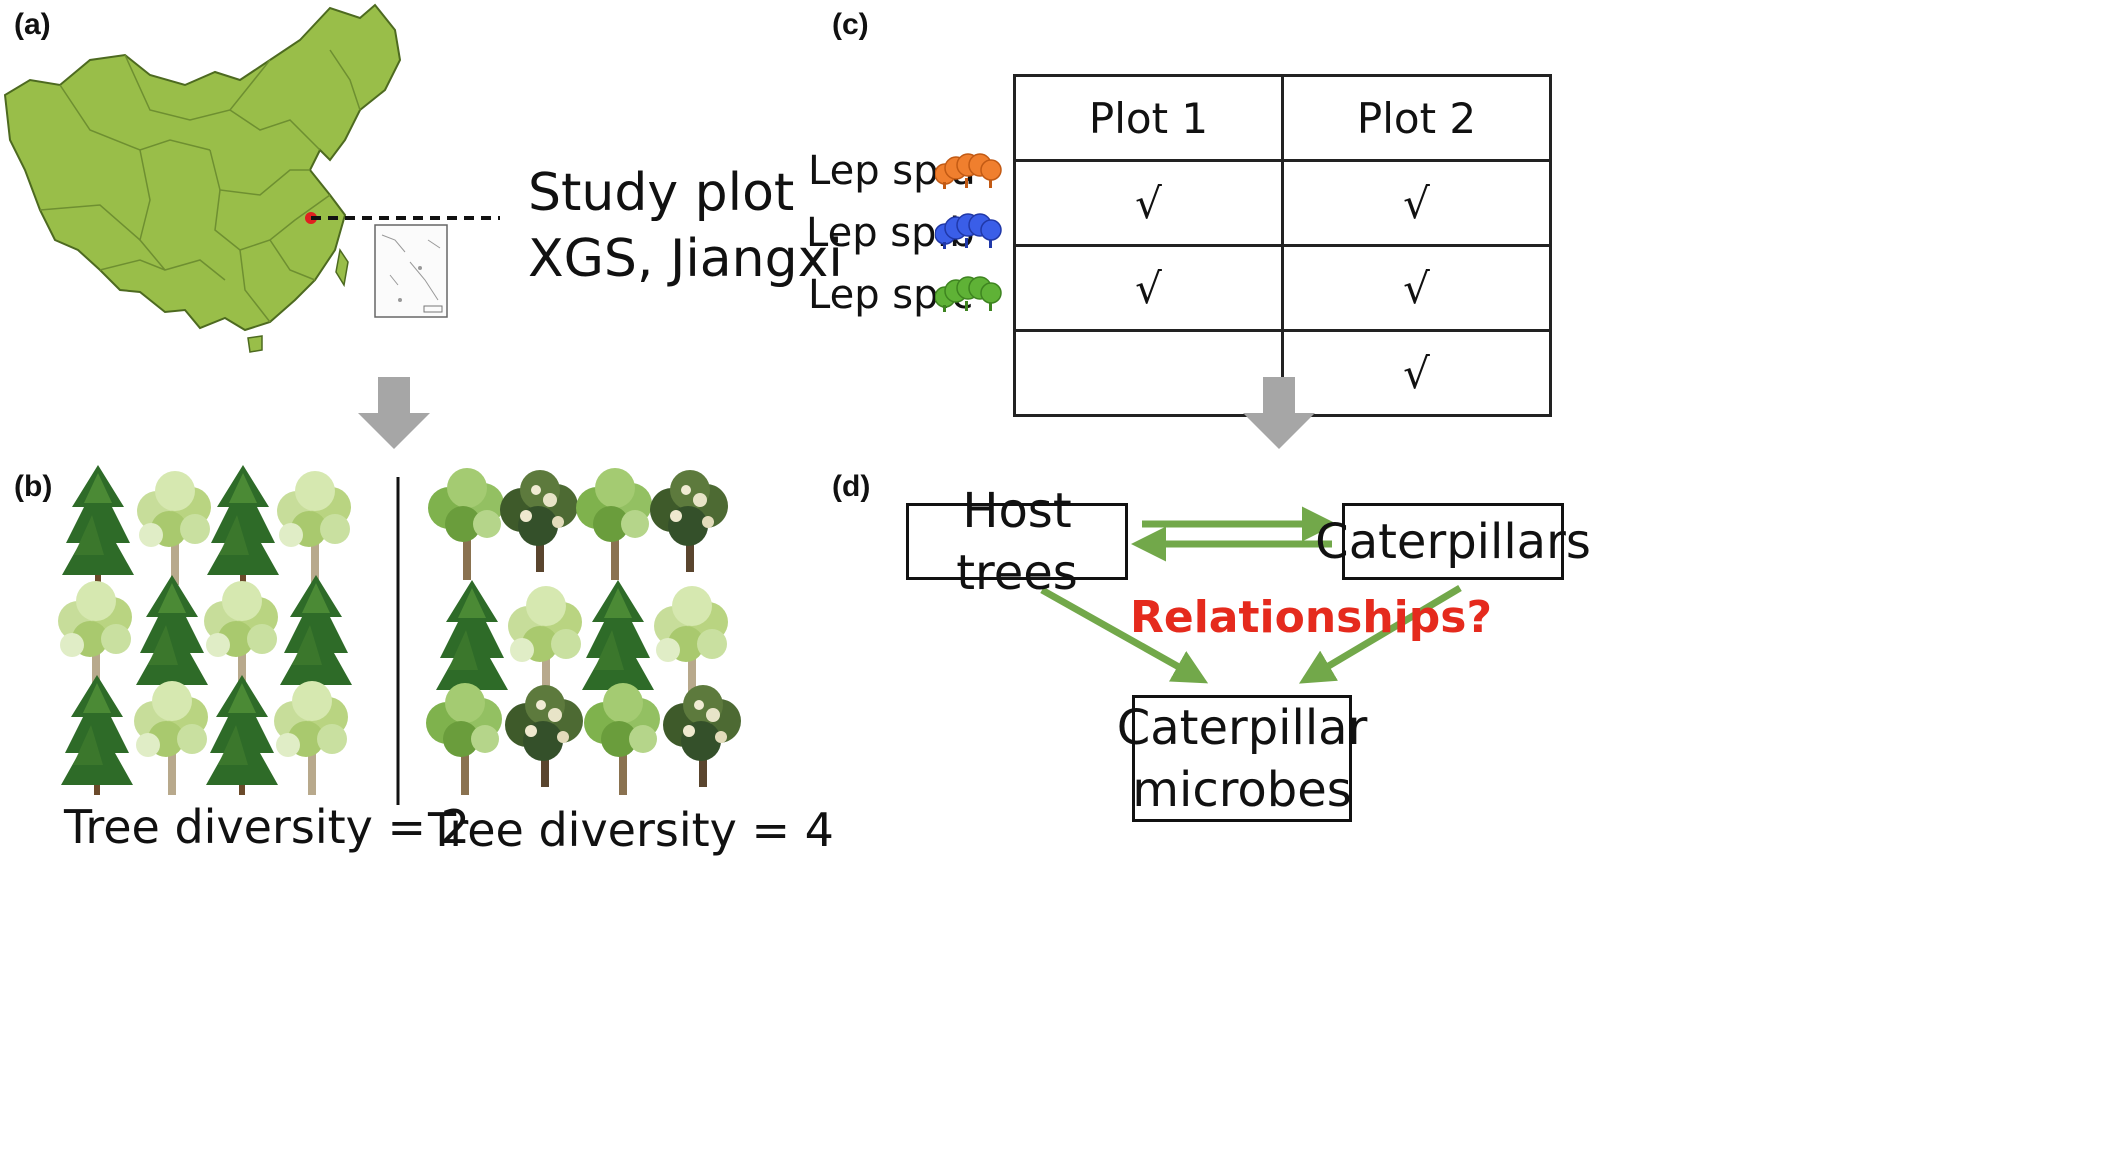 The width and height of the screenshot is (2128, 1159). I want to click on tree-plots, so click(399, 635).